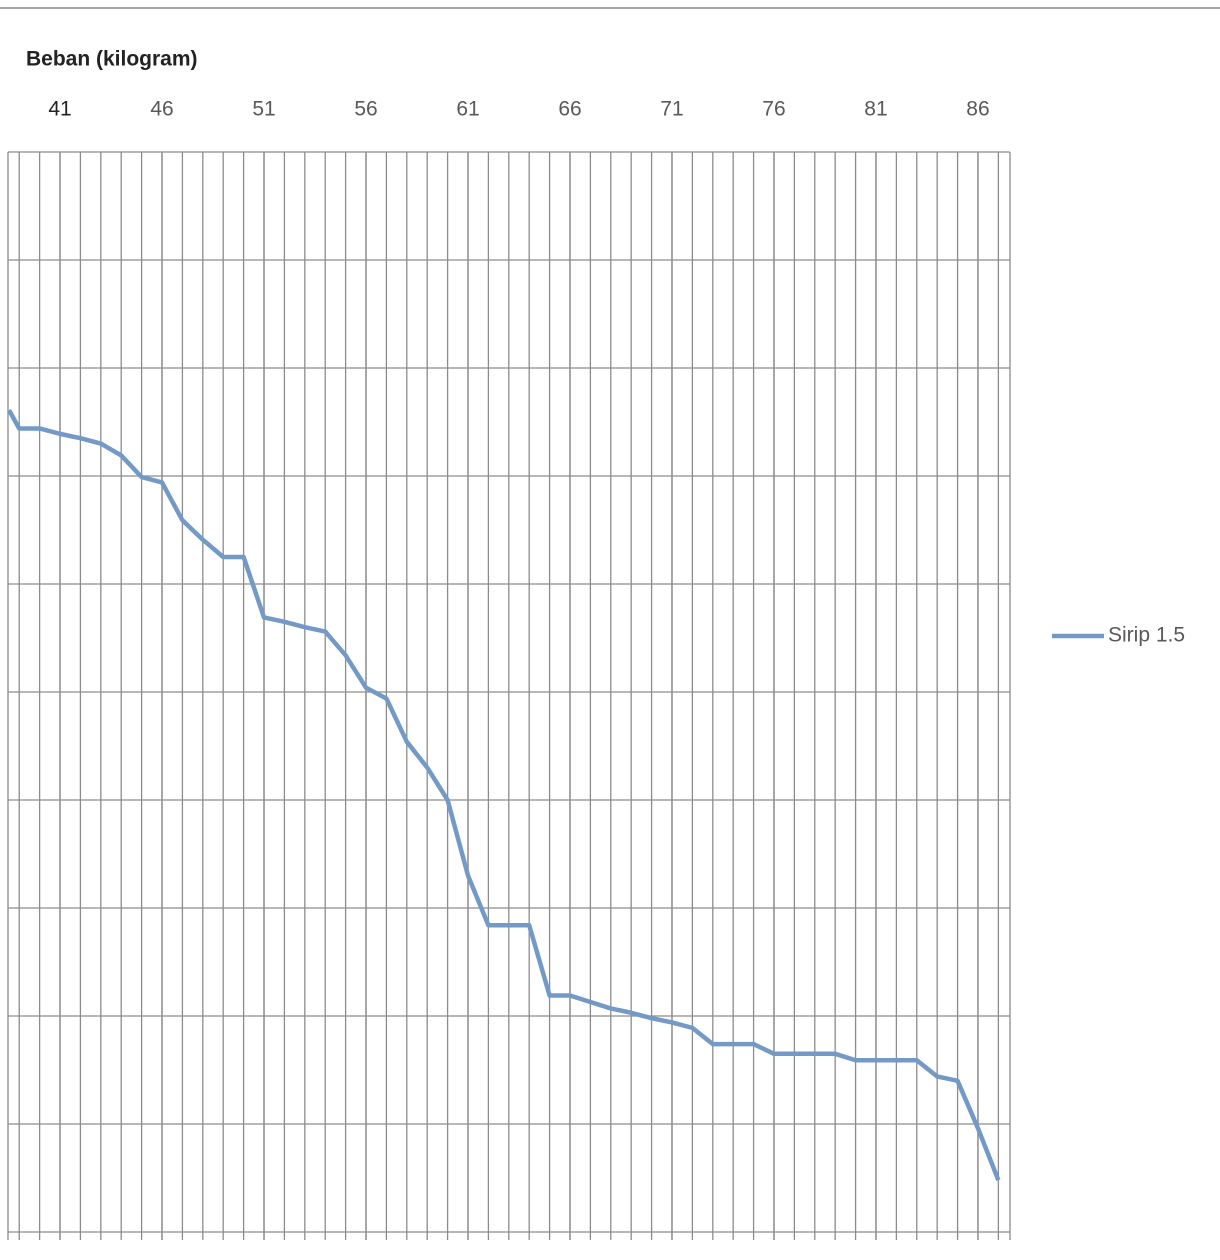  Describe the element at coordinates (1146, 635) in the screenshot. I see `legend-label: Sirip 1.5` at that location.